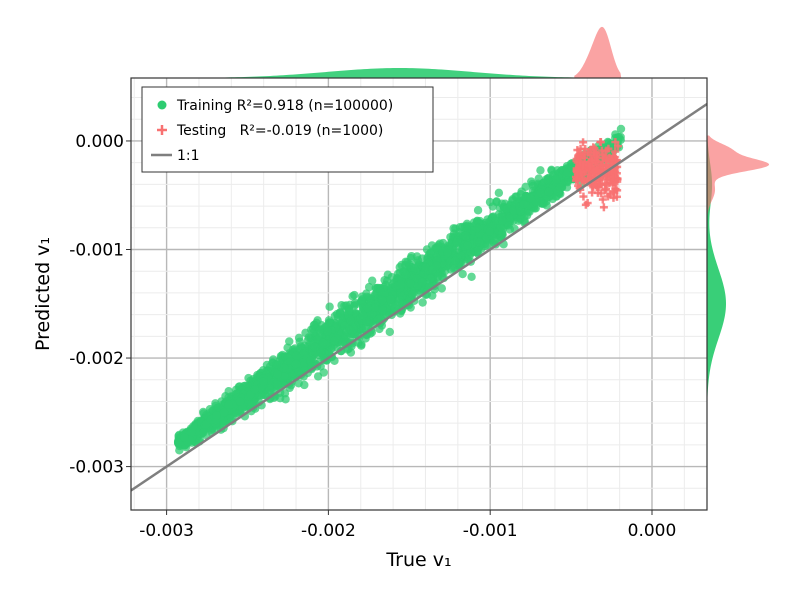 The height and width of the screenshot is (600, 800). Describe the element at coordinates (96, 359) in the screenshot. I see `y-tick-label: -0.002` at that location.